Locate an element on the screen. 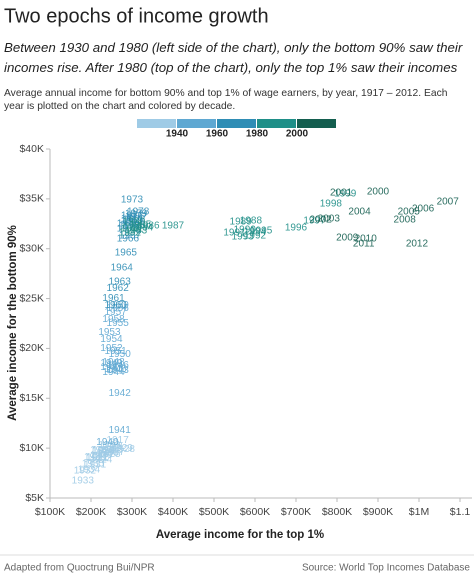  year-point: 1972 is located at coordinates (132, 215).